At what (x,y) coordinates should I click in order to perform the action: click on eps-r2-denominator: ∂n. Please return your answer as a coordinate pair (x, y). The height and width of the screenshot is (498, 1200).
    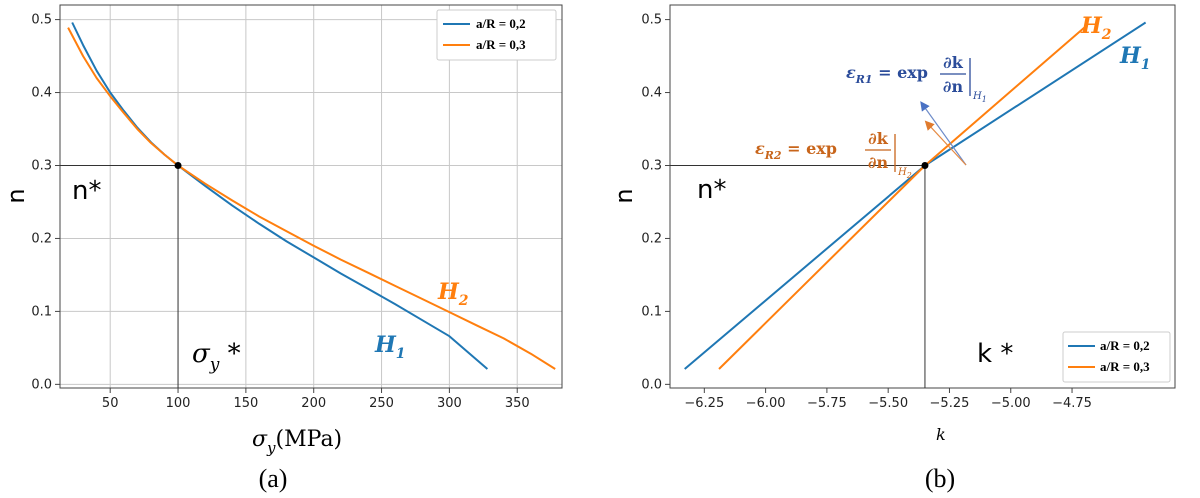
    Looking at the image, I should click on (878, 162).